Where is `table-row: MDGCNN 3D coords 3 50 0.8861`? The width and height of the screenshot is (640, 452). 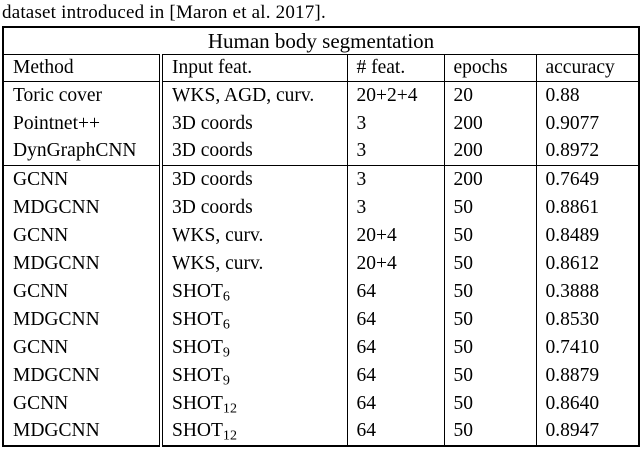
table-row: MDGCNN 3D coords 3 50 0.8861 is located at coordinates (321, 207).